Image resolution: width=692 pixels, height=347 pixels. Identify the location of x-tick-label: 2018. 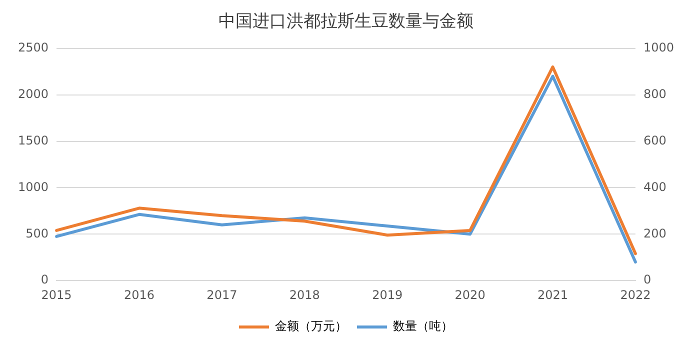
(304, 295).